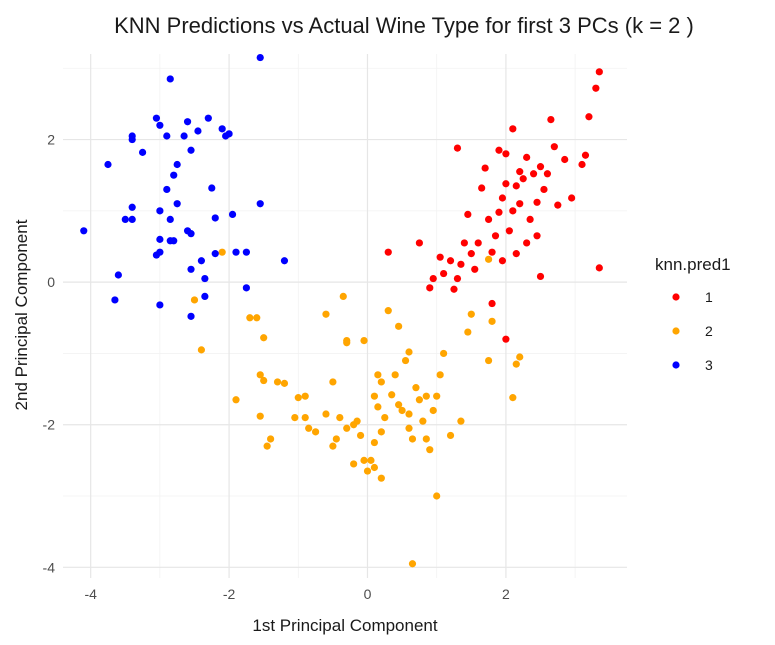 This screenshot has height=645, width=775. I want to click on y-axis-tick-labels: -4 -2 0 2, so click(49, 354).